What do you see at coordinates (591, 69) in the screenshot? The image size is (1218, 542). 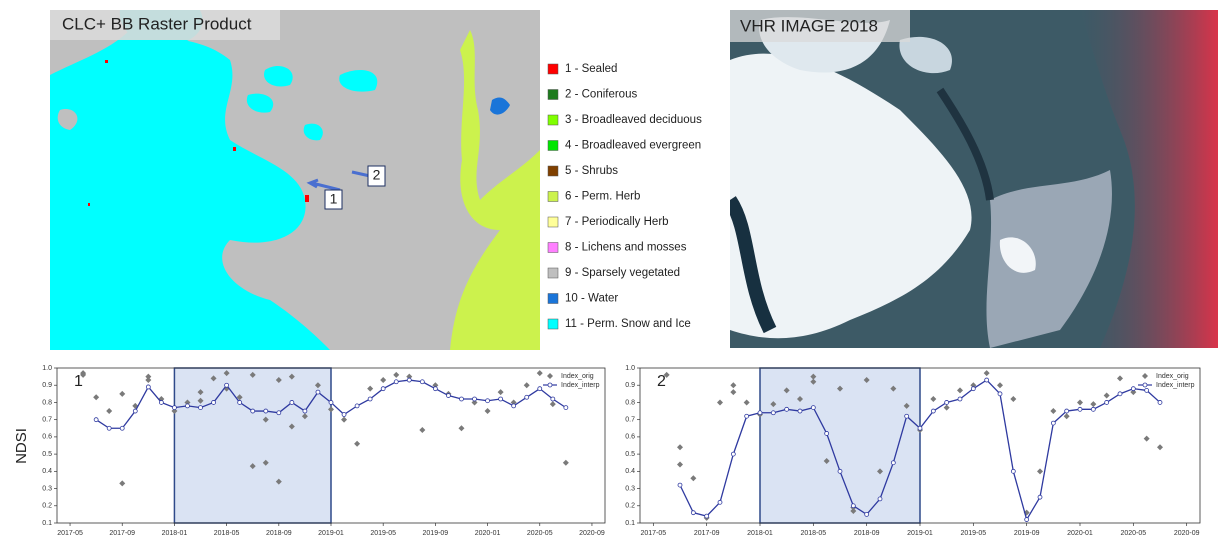 I see `legend-label: 1 - Sealed` at bounding box center [591, 69].